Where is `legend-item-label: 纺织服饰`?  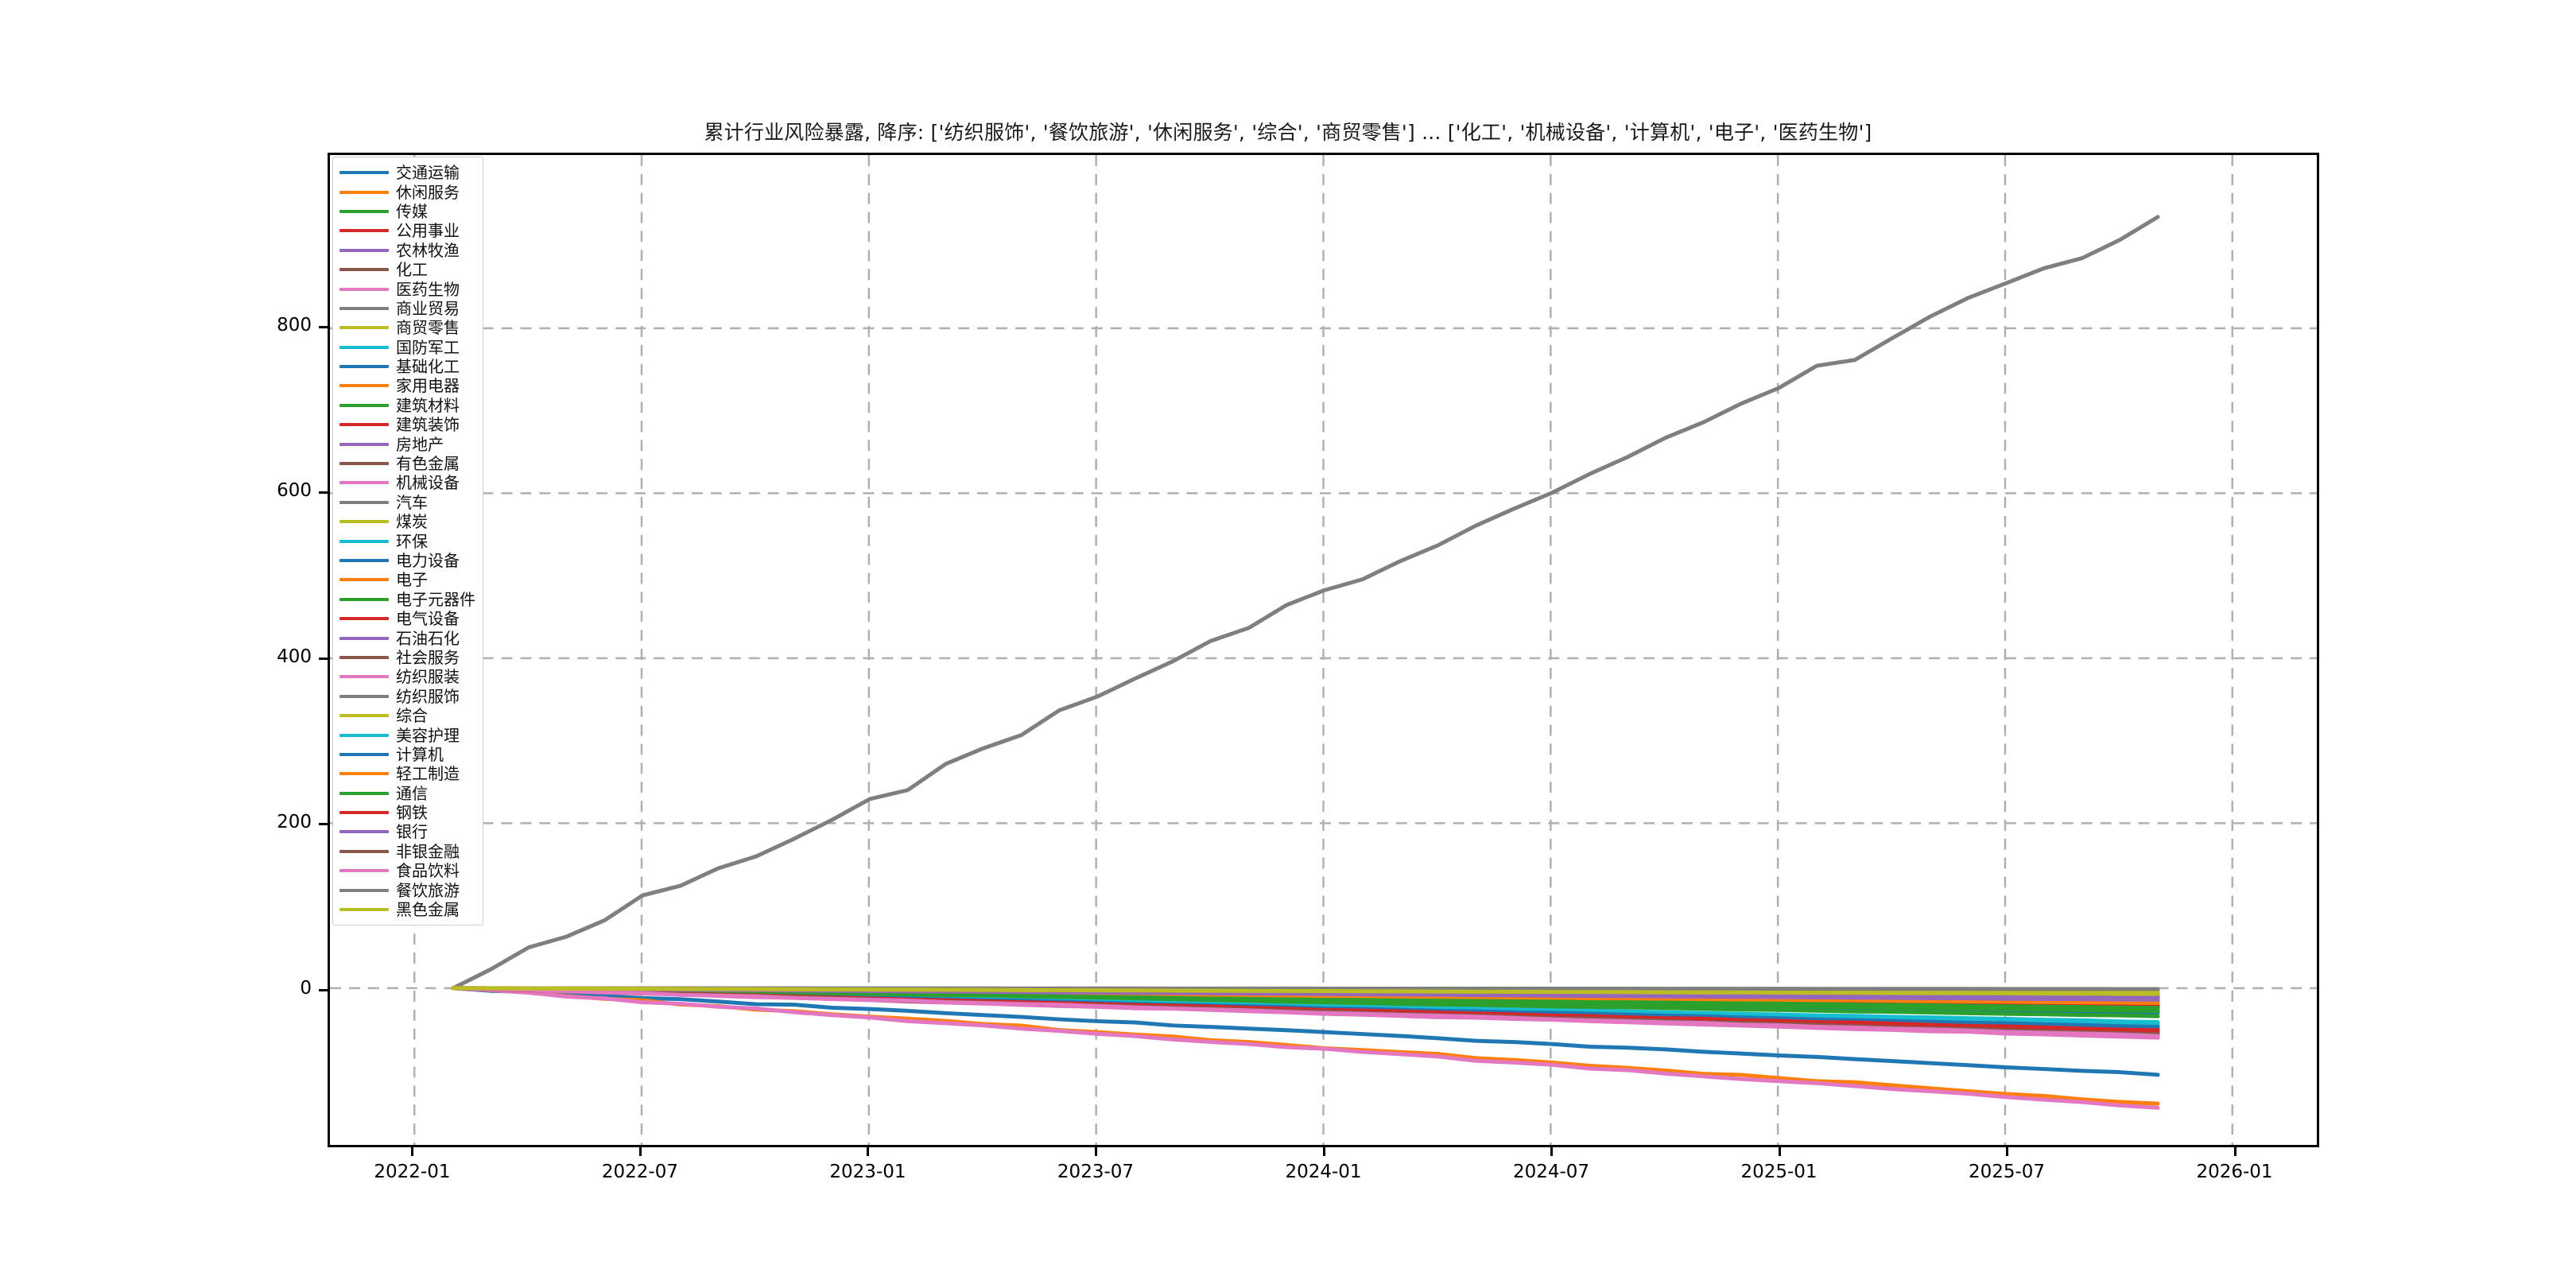 legend-item-label: 纺织服饰 is located at coordinates (428, 696).